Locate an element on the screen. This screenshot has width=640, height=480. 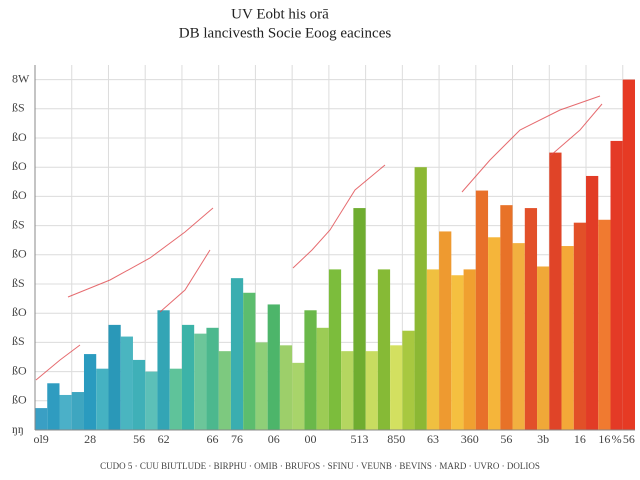
x-tick-label: 63 is located at coordinates (433, 439).